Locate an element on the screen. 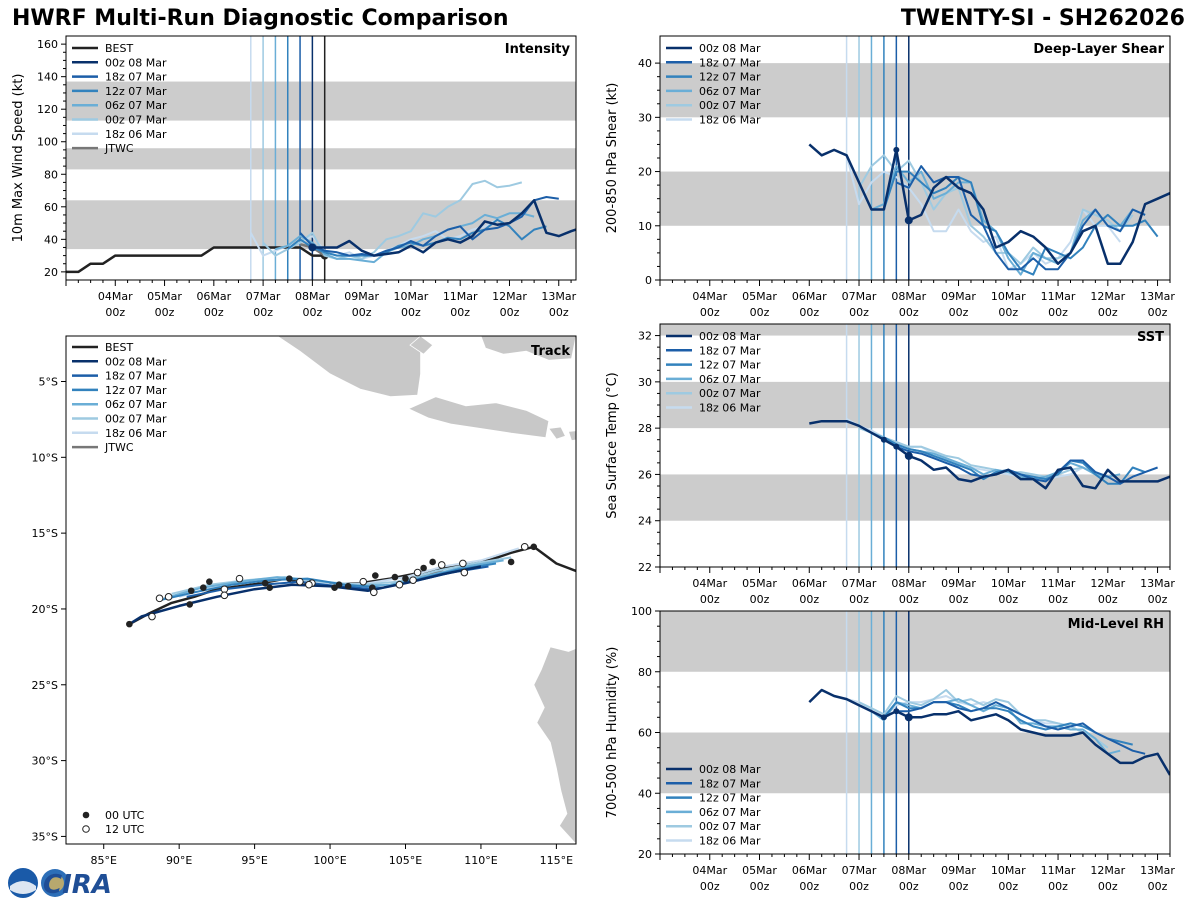 The width and height of the screenshot is (1200, 900). x-tick-label: 115°E is located at coordinates (556, 860).